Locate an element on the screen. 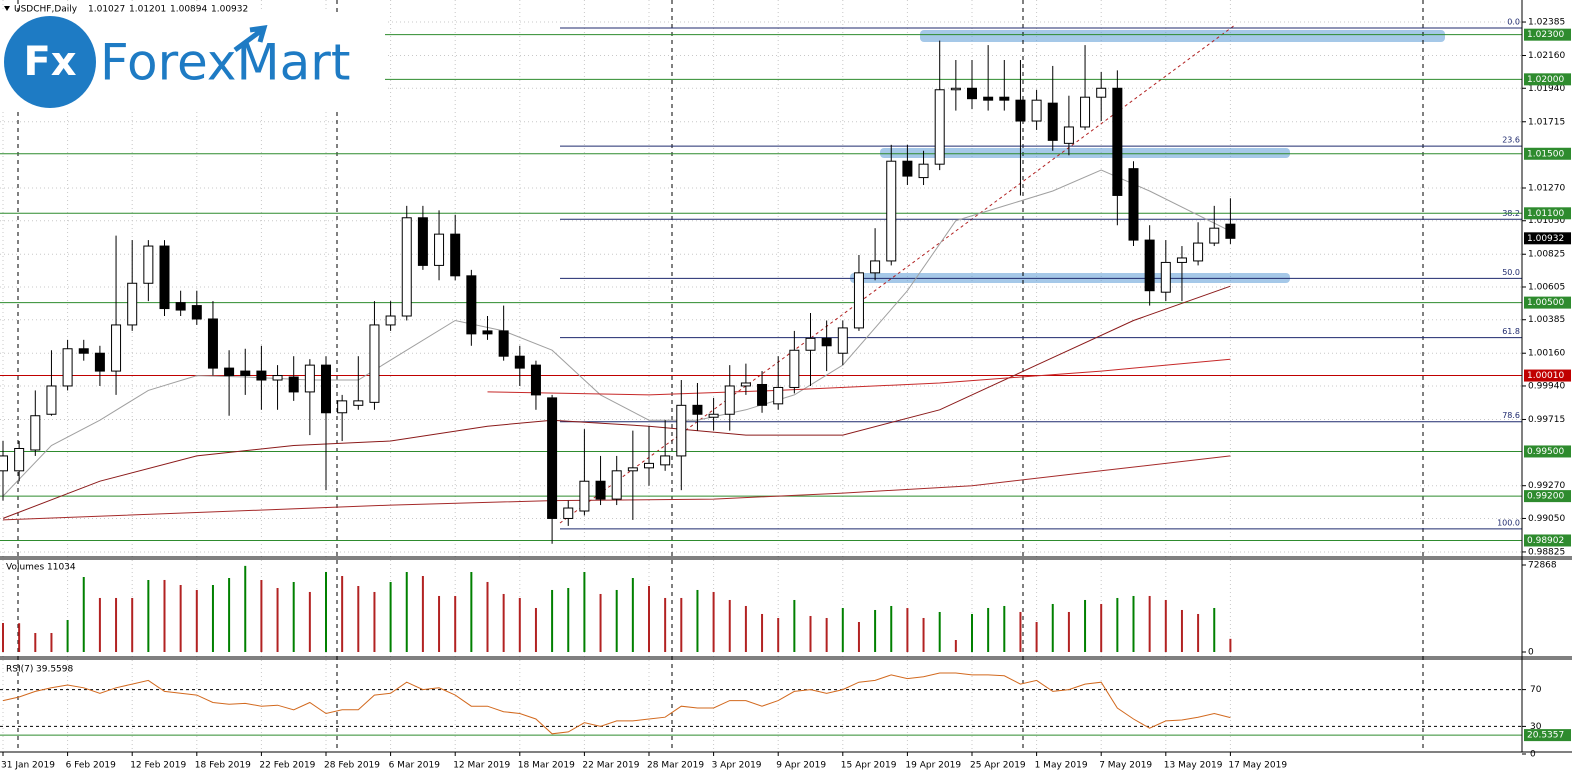  fibo-label: 23.6 is located at coordinates (1511, 140).